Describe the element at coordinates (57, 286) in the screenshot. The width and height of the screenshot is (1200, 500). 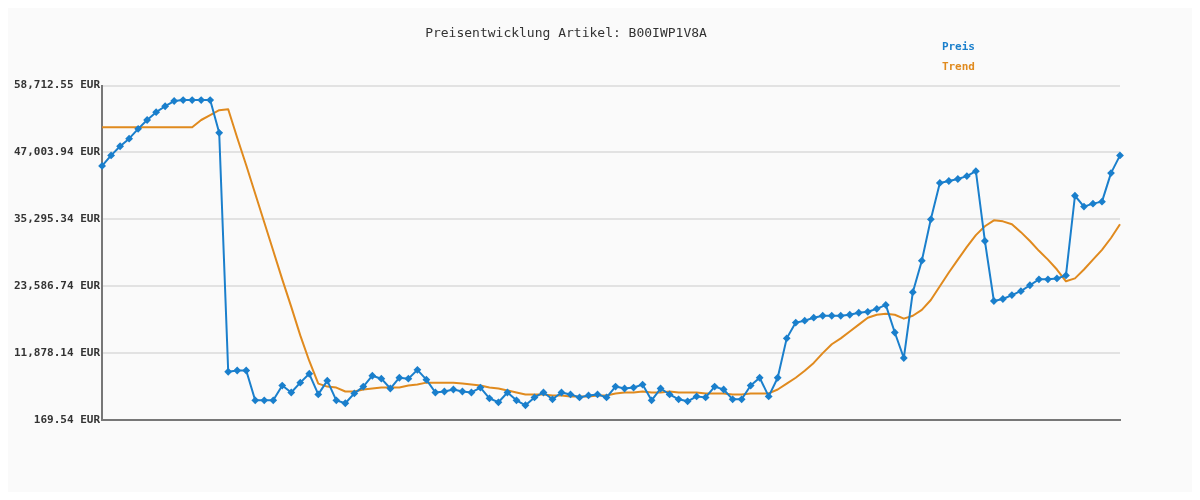
I see `y-tick-label: 23,586.74 EUR` at that location.